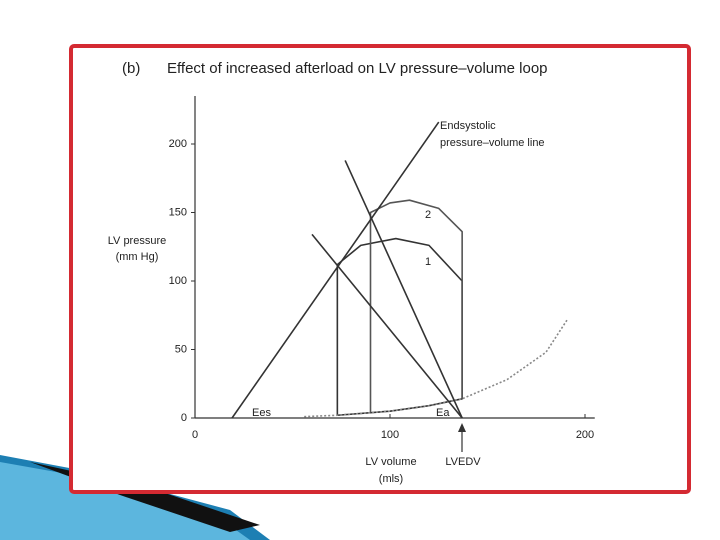  What do you see at coordinates (390, 462) in the screenshot?
I see `x-axis-label: LV volume` at bounding box center [390, 462].